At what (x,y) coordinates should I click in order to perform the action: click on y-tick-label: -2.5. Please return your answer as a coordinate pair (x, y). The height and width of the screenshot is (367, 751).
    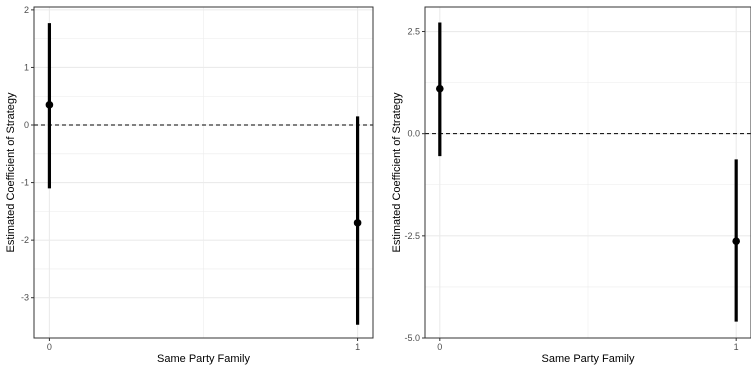
    Looking at the image, I should click on (412, 236).